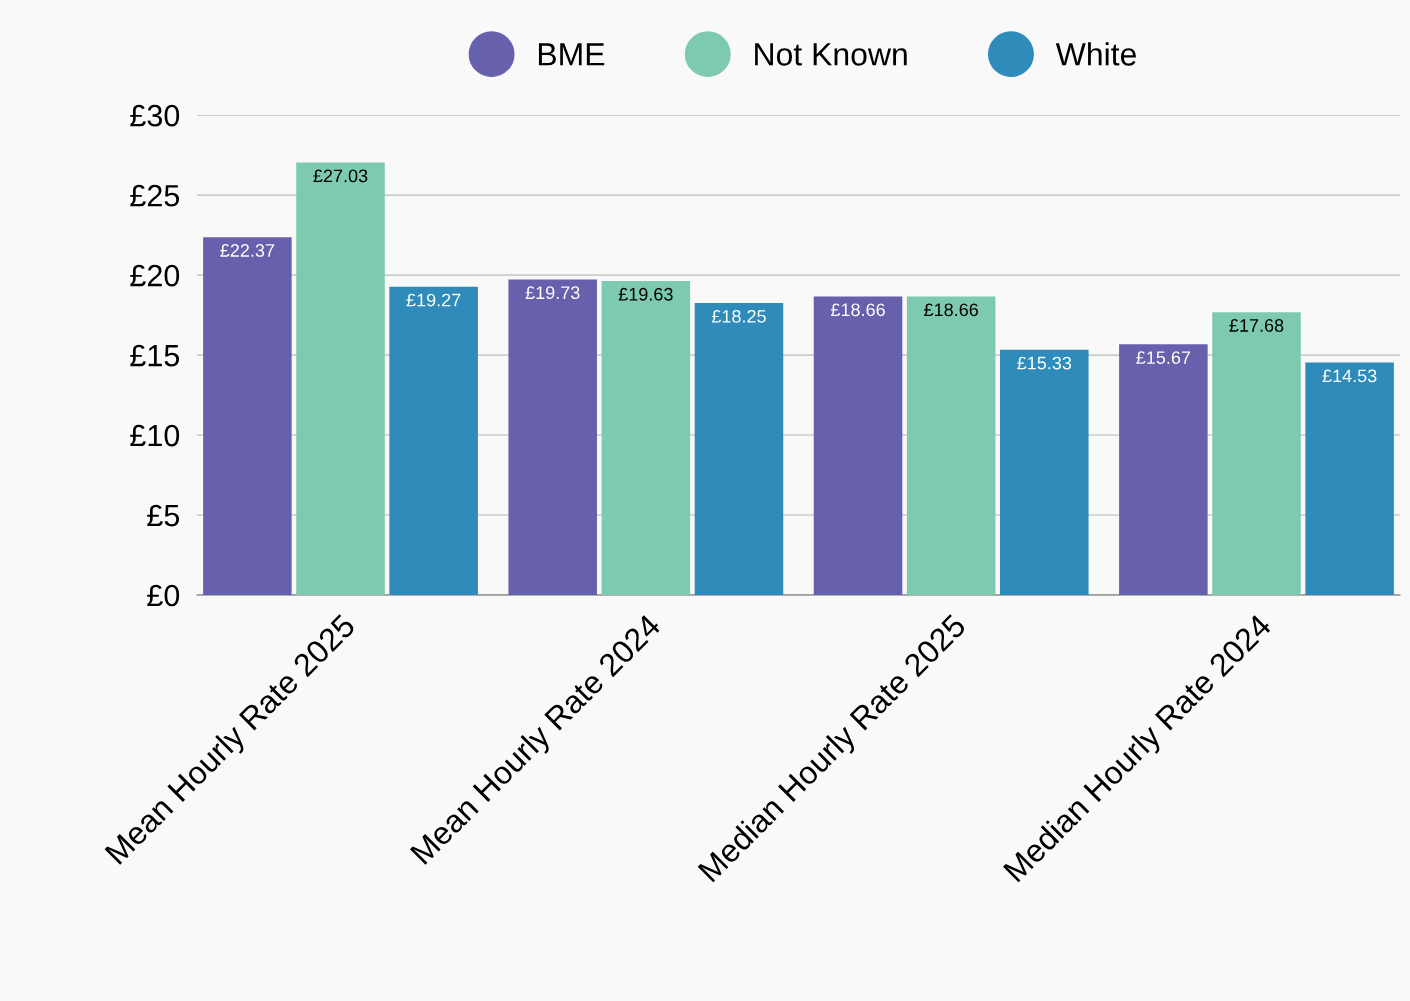 Image resolution: width=1410 pixels, height=1001 pixels. Describe the element at coordinates (1095, 54) in the screenshot. I see `legend-label: White` at that location.